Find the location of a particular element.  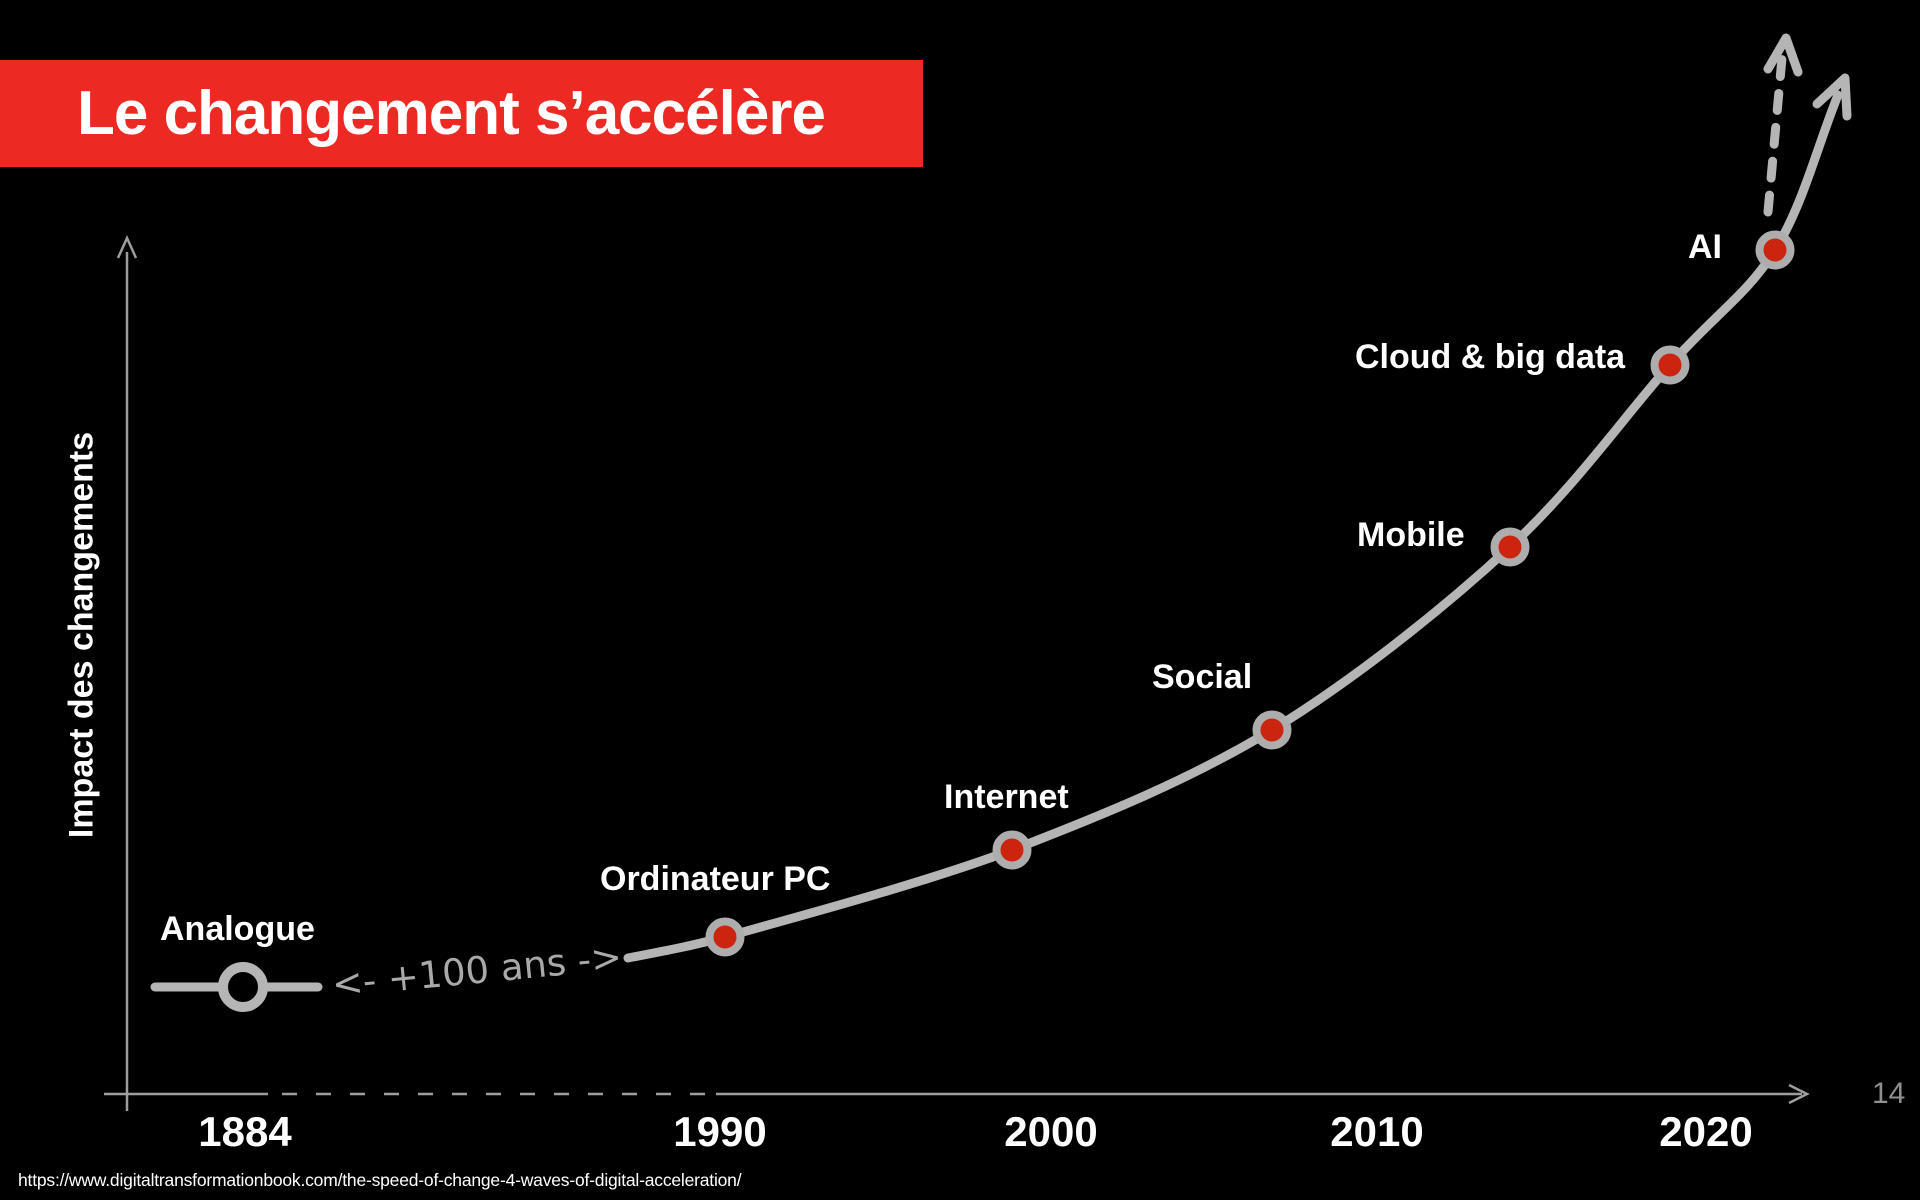

milestone-marker-ai is located at coordinates (1775, 250).